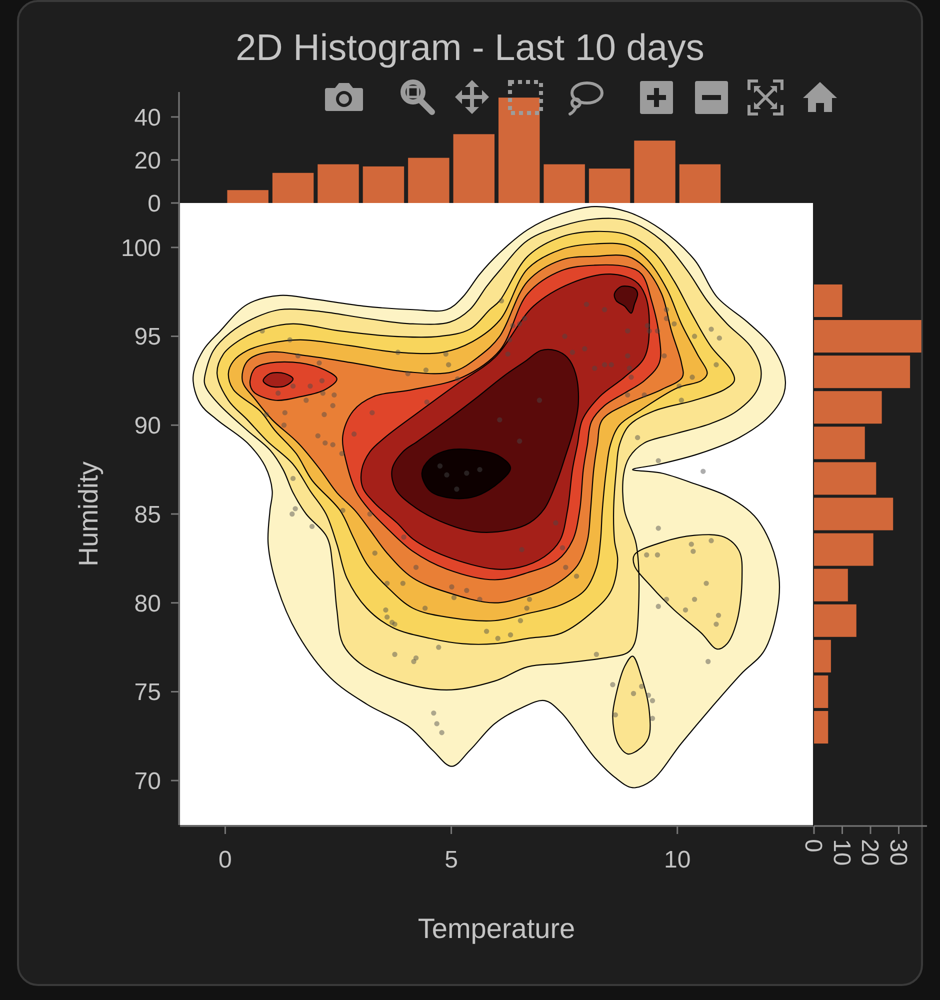 This screenshot has height=1000, width=940. I want to click on y-tick-label: 20, so click(147, 160).